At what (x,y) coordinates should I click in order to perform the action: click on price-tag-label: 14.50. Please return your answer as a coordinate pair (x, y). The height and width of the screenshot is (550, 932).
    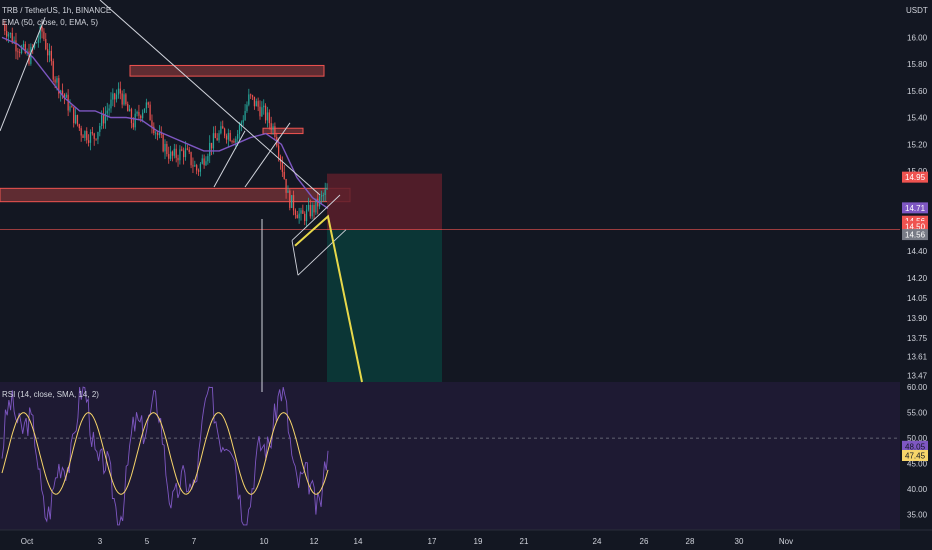
    Looking at the image, I should click on (915, 227).